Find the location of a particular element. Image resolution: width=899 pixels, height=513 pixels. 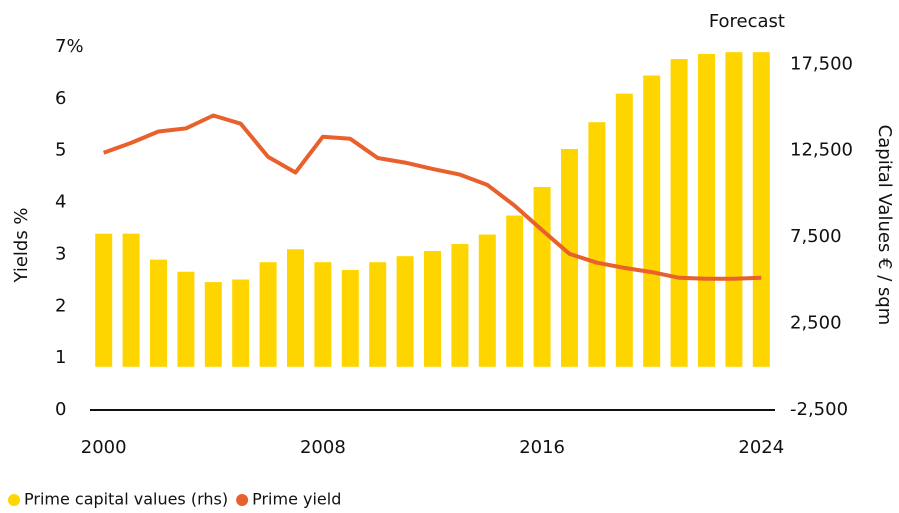

x-tick-label: 2016 is located at coordinates (542, 447).